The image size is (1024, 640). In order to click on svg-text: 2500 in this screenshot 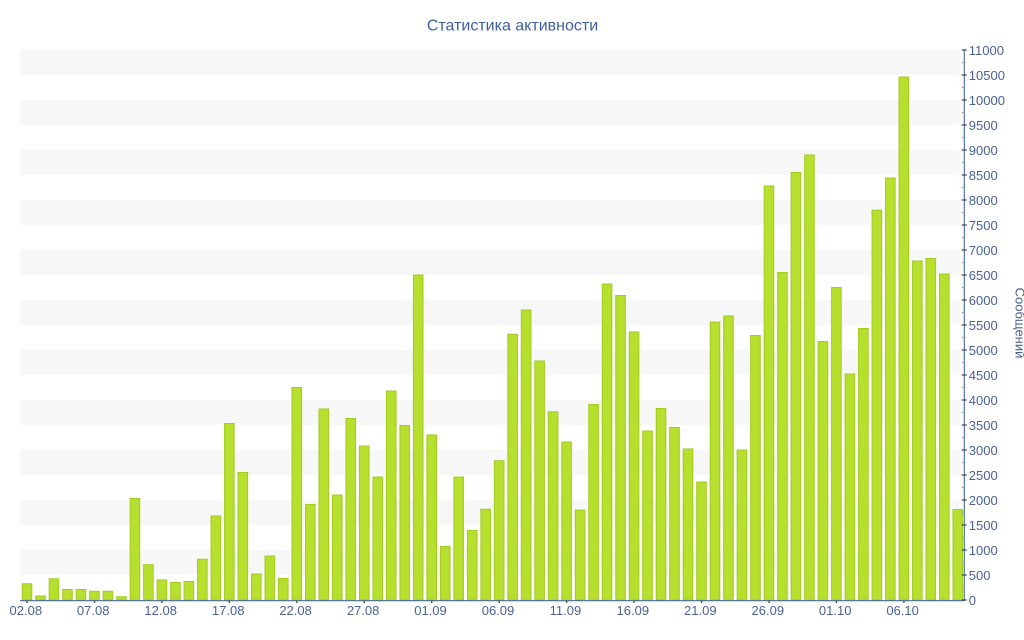, I will do `click(983, 475)`.